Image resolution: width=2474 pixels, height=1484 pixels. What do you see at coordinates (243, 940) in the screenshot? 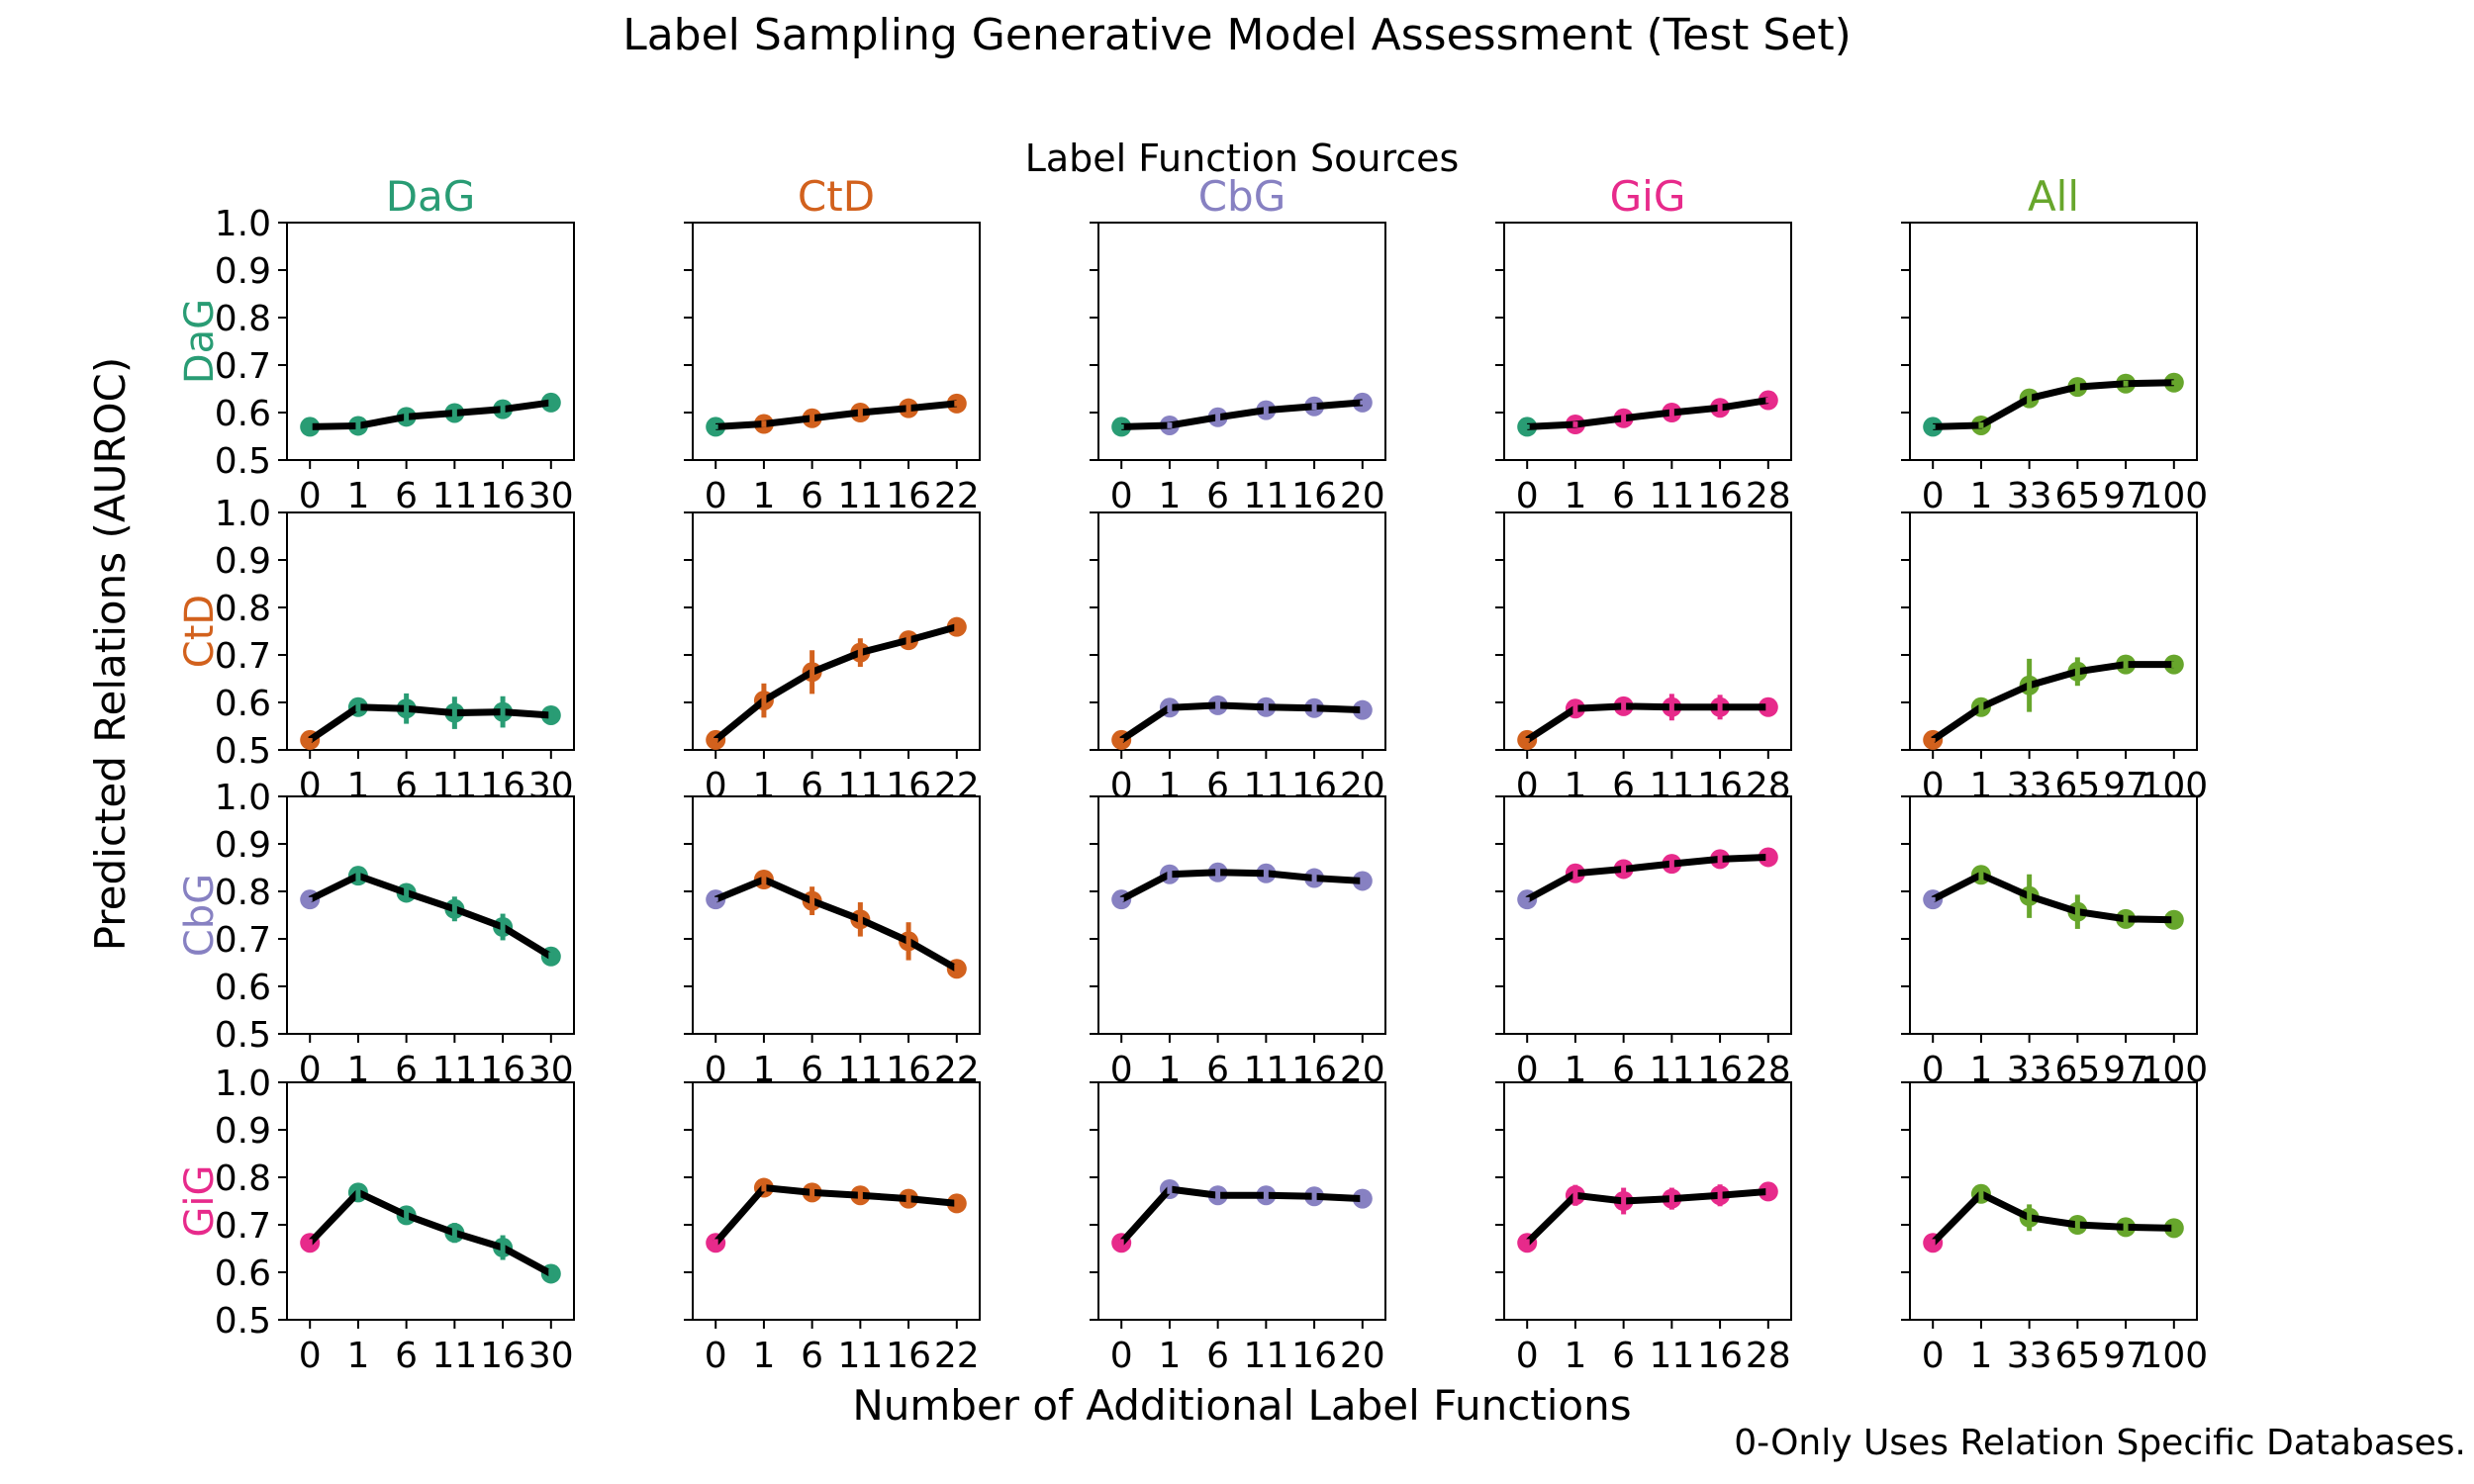
I see `subplot-CbG-DaG-ytick-label: 0.7` at bounding box center [243, 940].